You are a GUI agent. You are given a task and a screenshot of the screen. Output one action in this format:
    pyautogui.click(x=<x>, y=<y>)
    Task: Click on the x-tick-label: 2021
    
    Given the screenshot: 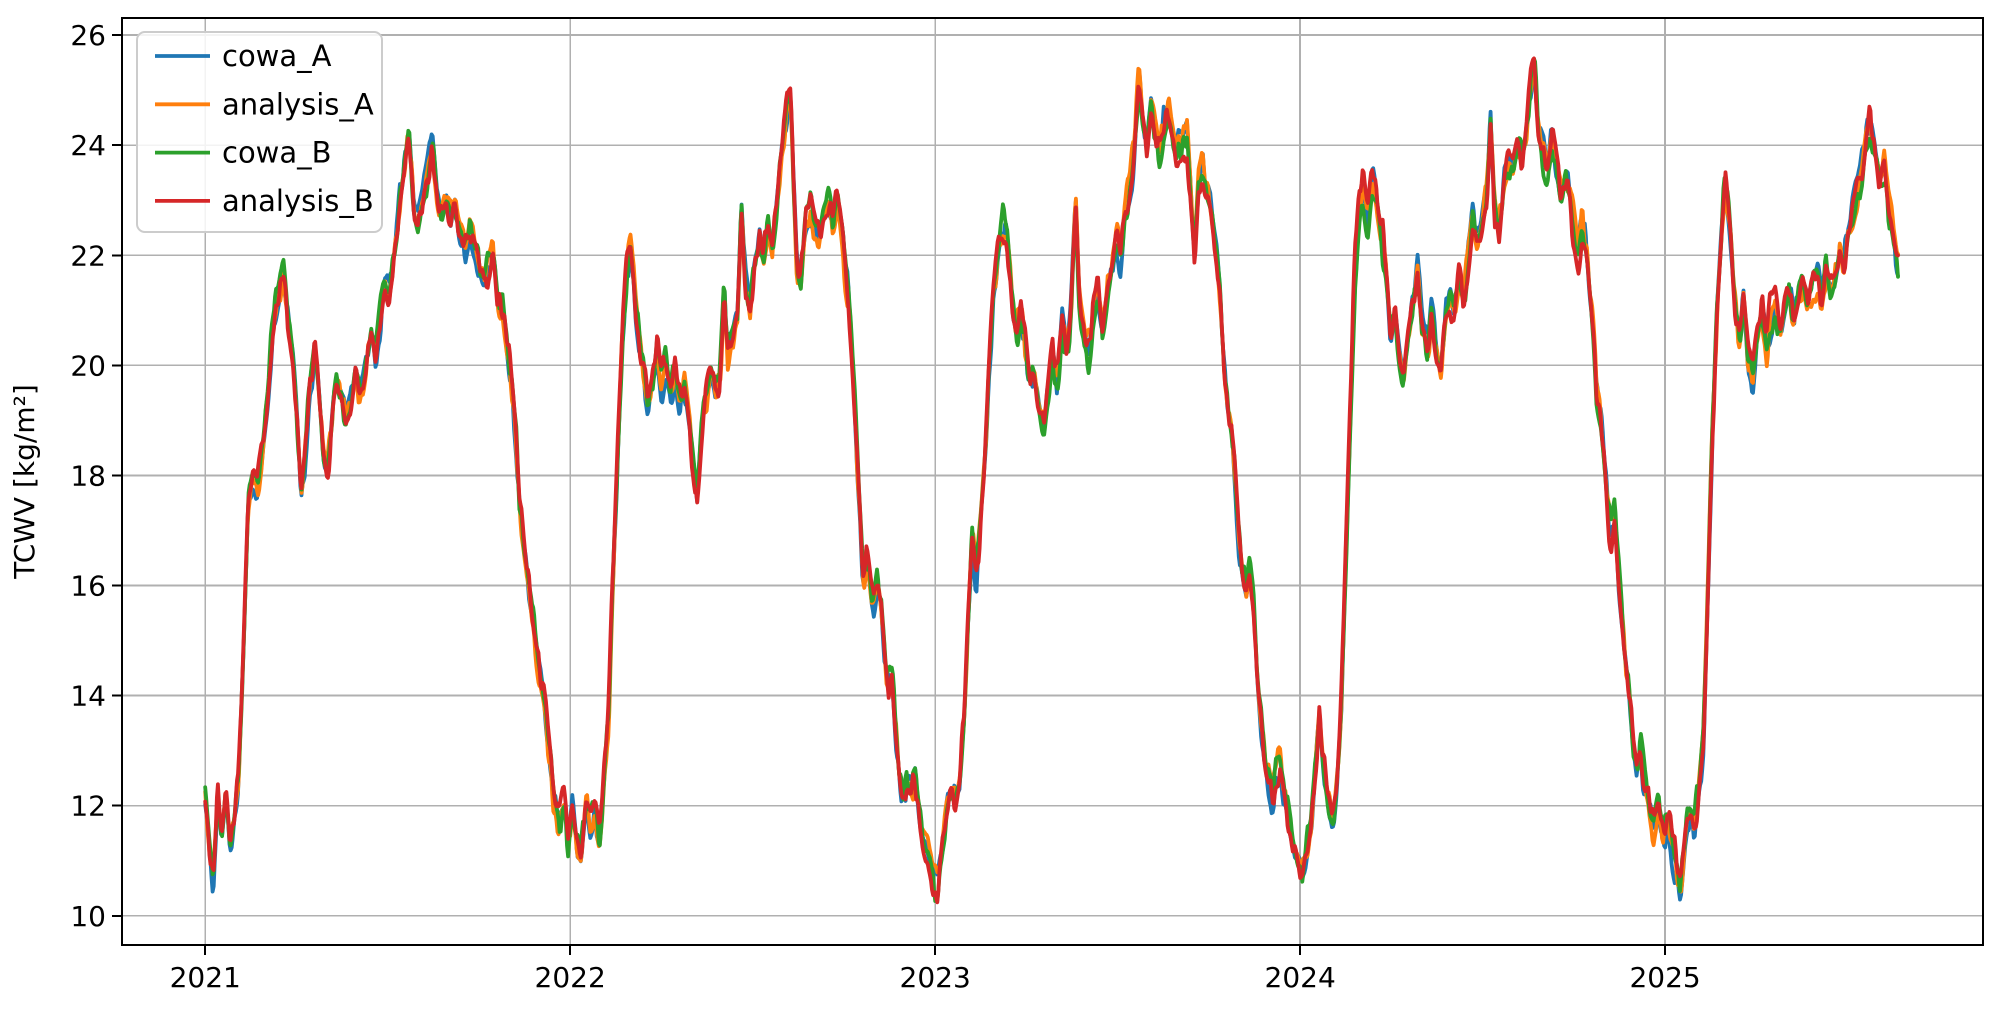 What is the action you would take?
    pyautogui.click(x=205, y=977)
    